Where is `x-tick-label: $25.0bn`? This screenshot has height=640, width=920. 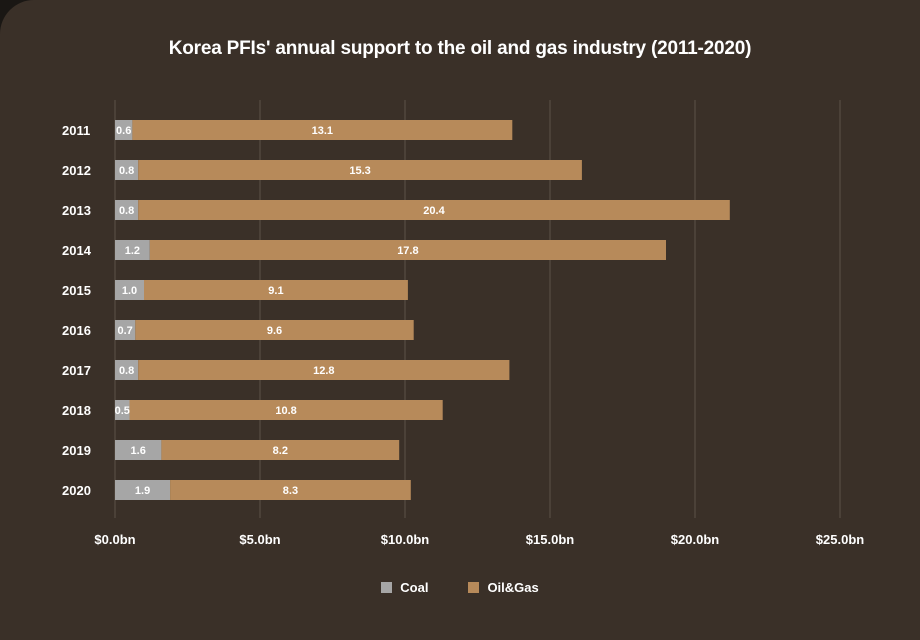
x-tick-label: $25.0bn is located at coordinates (840, 539).